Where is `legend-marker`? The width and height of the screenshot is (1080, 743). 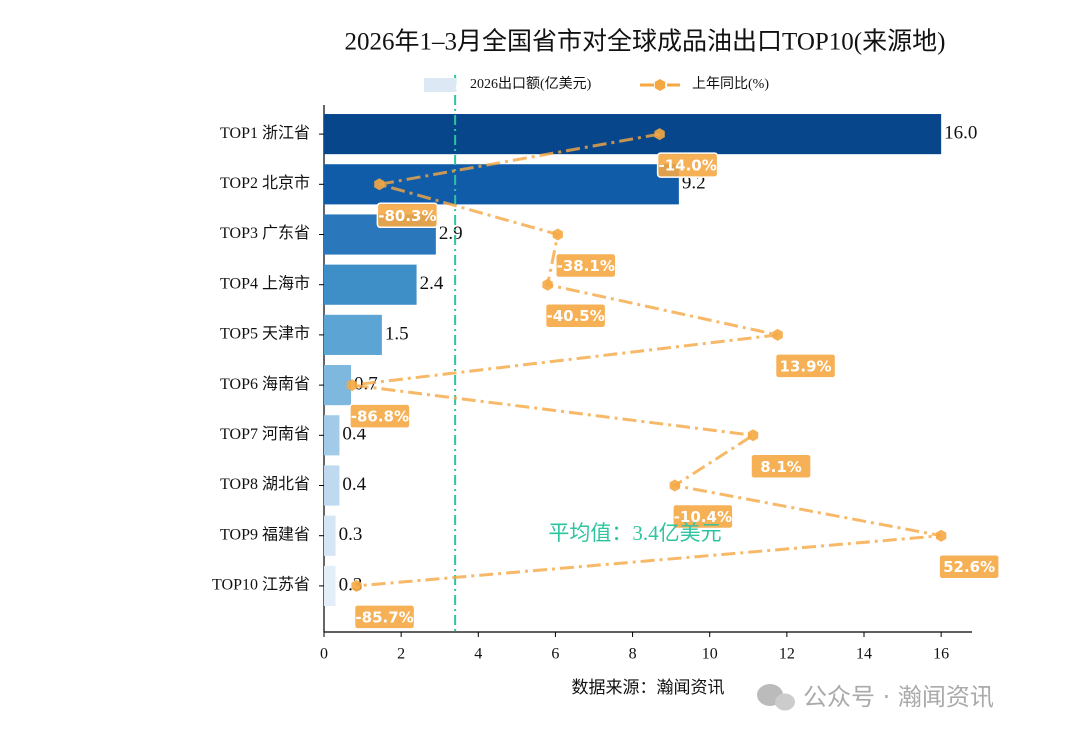
legend-marker is located at coordinates (660, 85).